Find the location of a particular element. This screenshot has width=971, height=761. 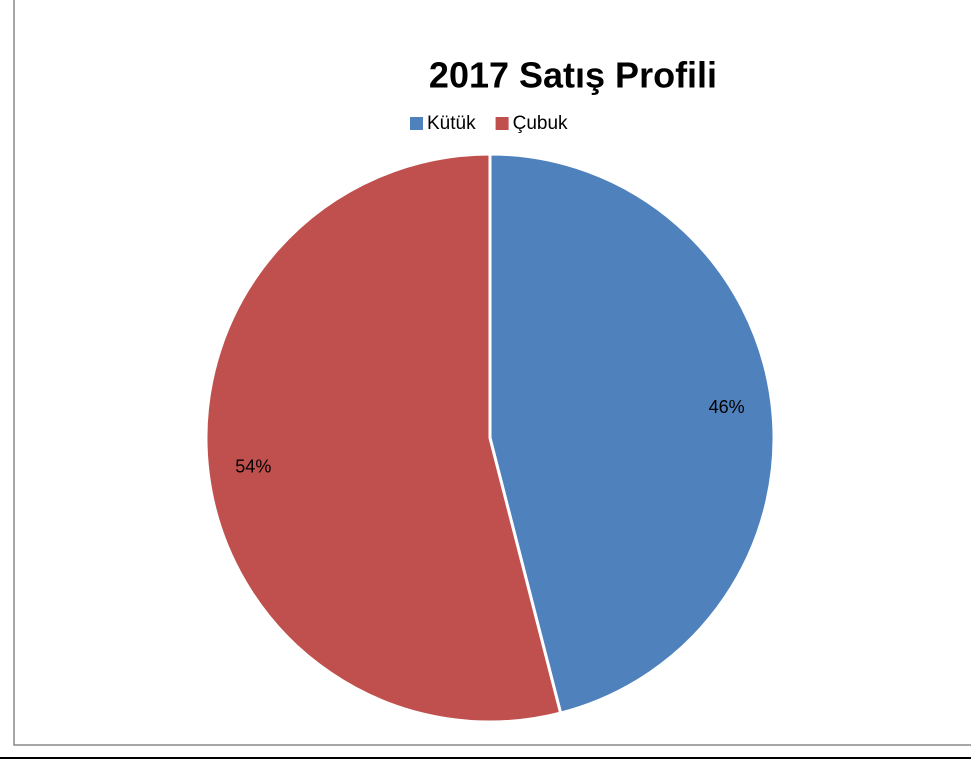

data-label: 46% is located at coordinates (727, 407).